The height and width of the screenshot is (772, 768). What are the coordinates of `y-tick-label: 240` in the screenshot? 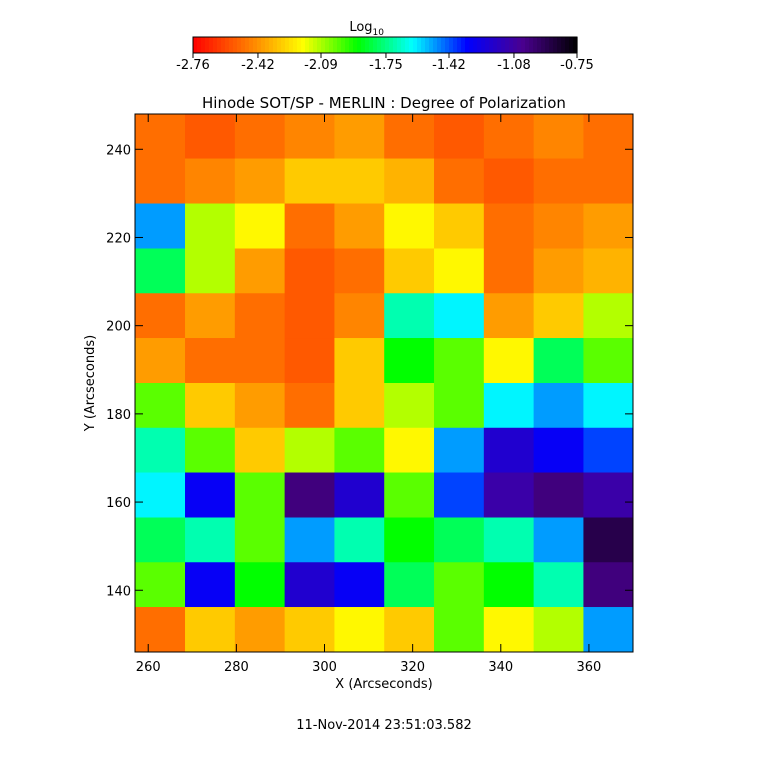 It's located at (118, 150).